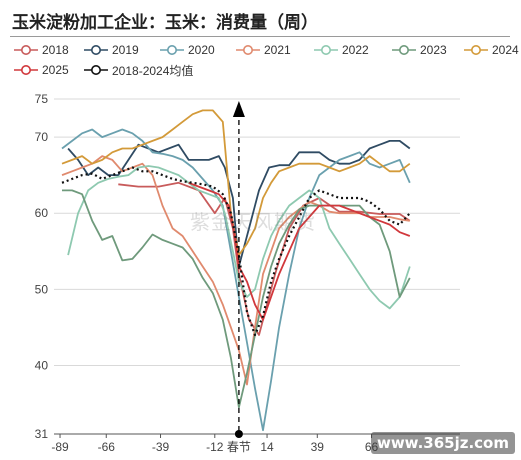  I want to click on legend-item: 2019, so click(111, 50).